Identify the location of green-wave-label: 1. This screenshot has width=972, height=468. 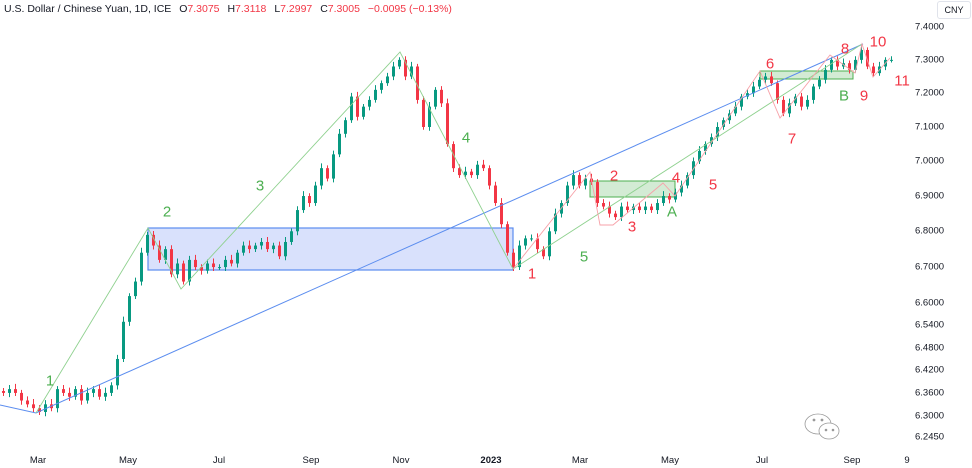
(50, 381).